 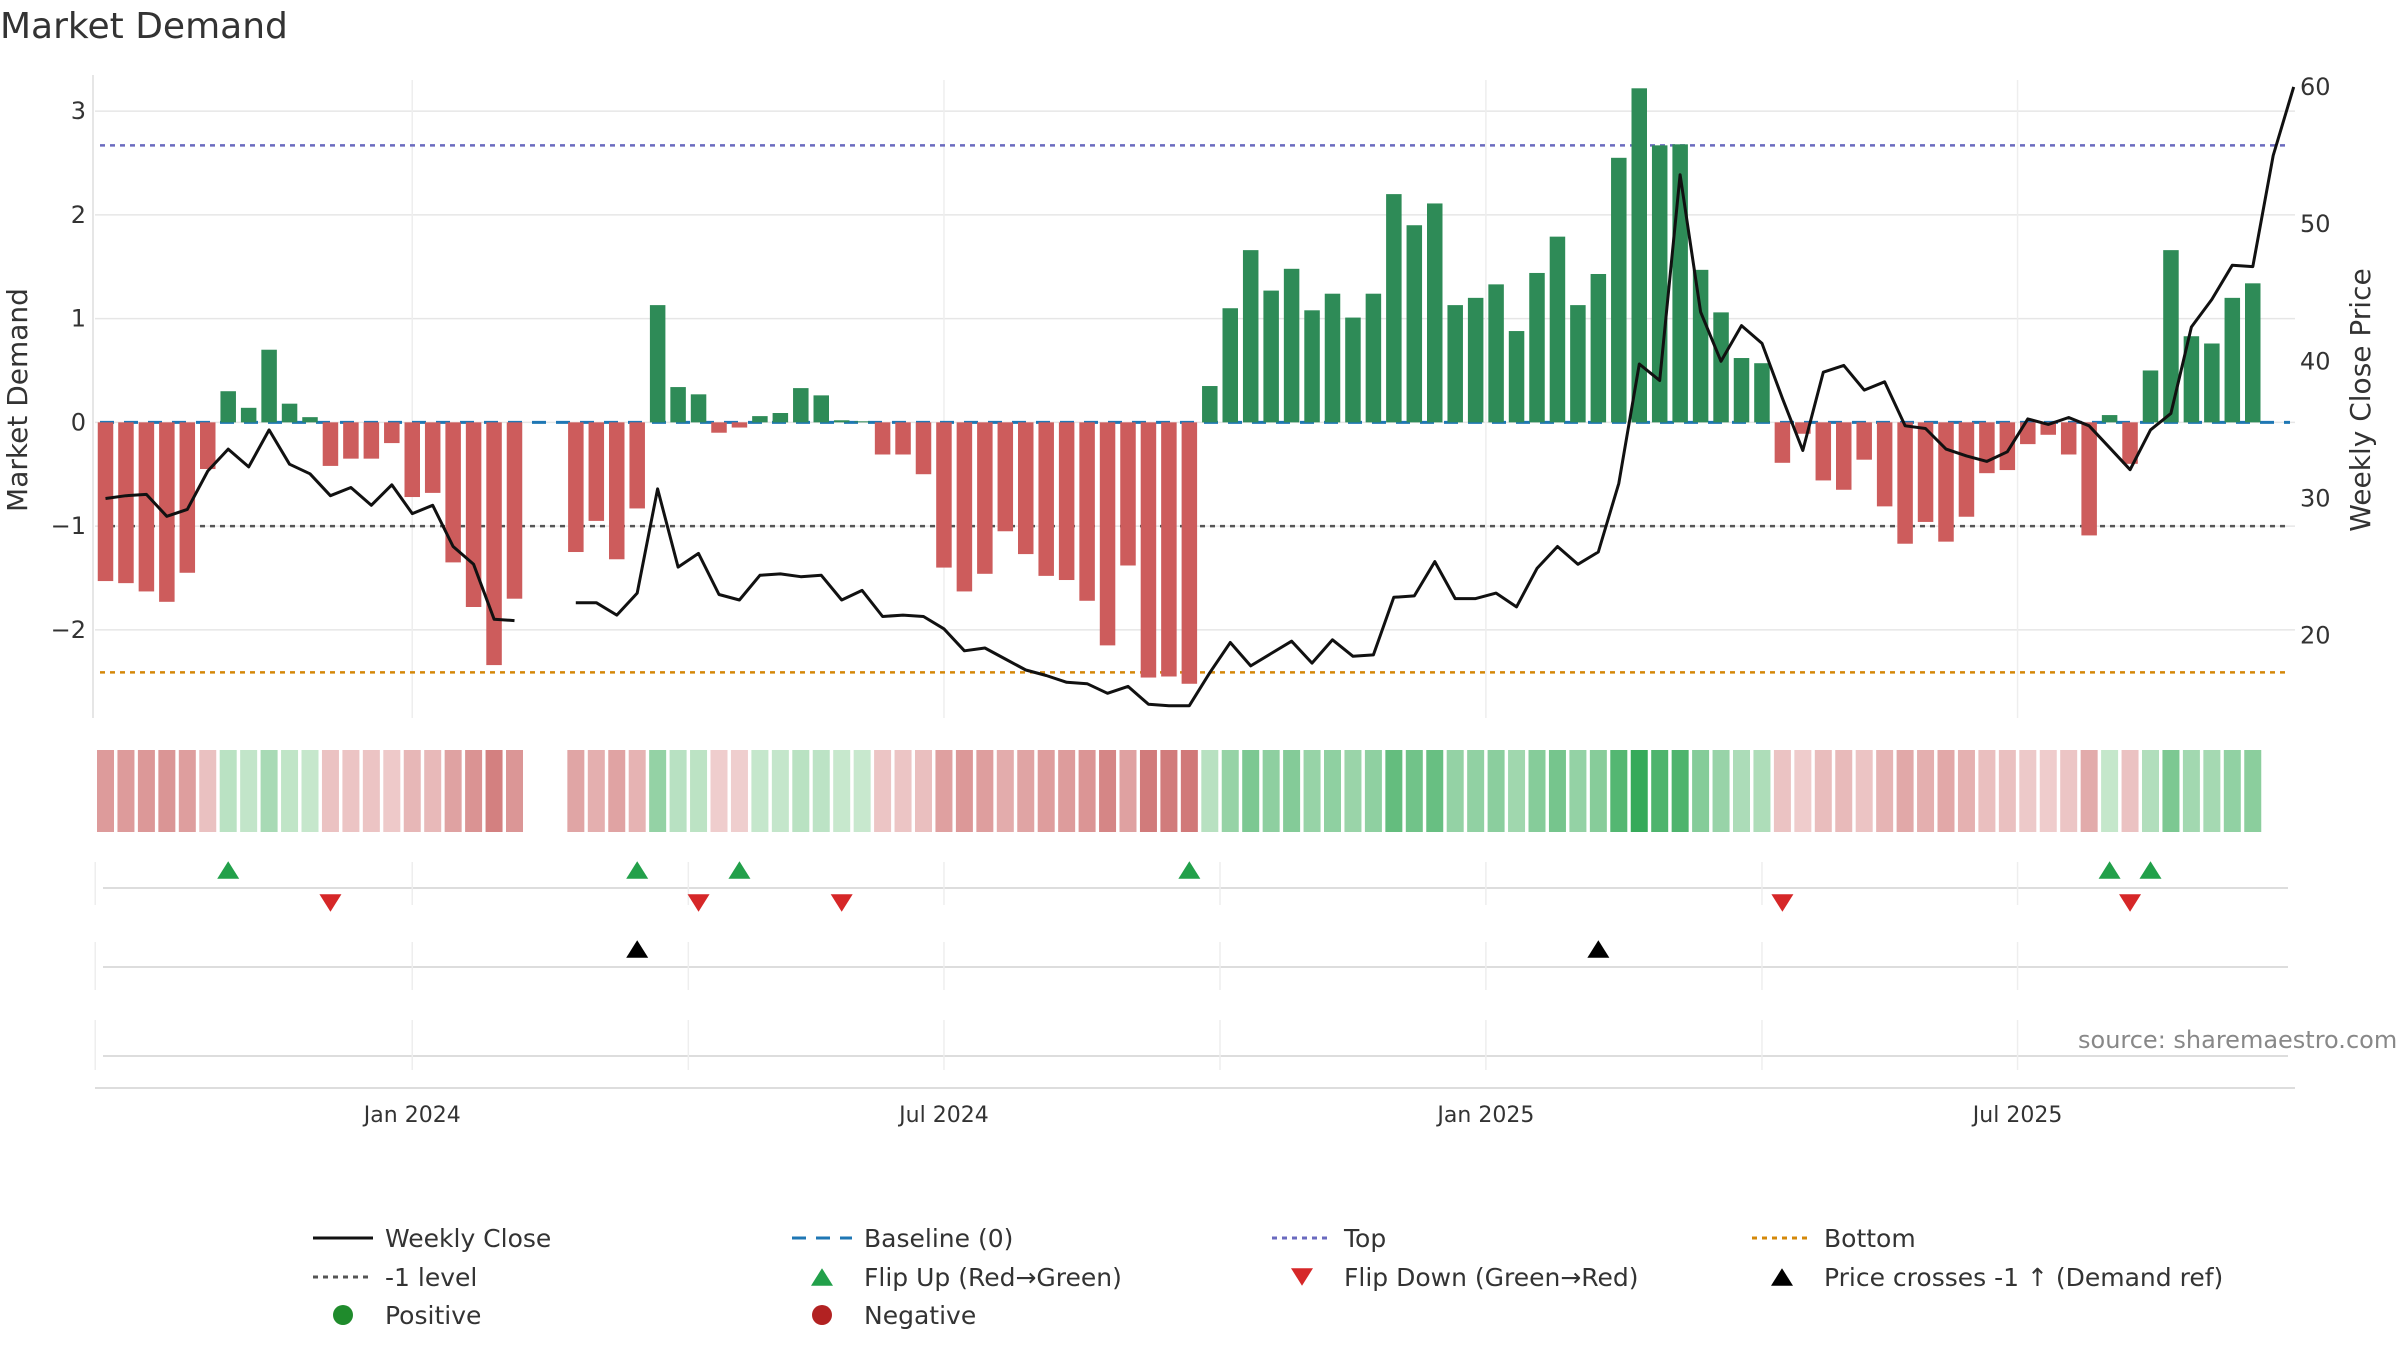 I want to click on flip-down-marker, so click(x=330, y=903).